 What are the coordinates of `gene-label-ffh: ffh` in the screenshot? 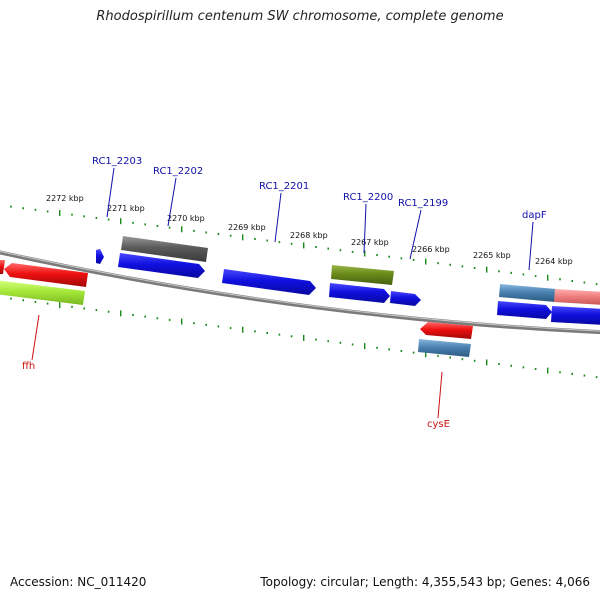 It's located at (28, 366).